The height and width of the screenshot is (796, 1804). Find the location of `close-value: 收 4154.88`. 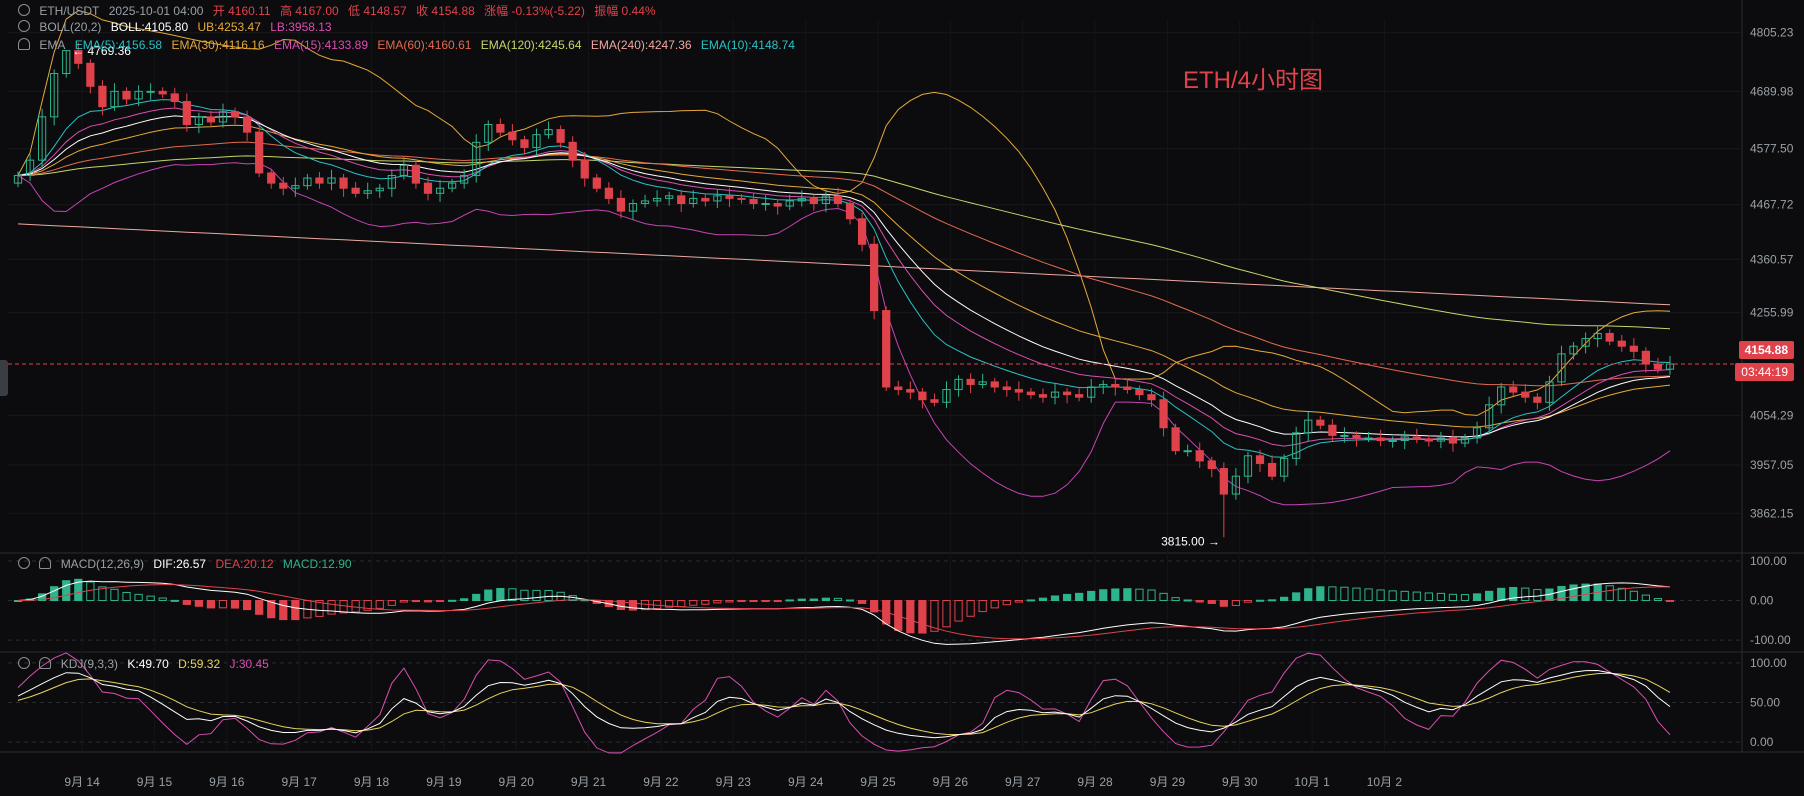

close-value: 收 4154.88 is located at coordinates (445, 11).